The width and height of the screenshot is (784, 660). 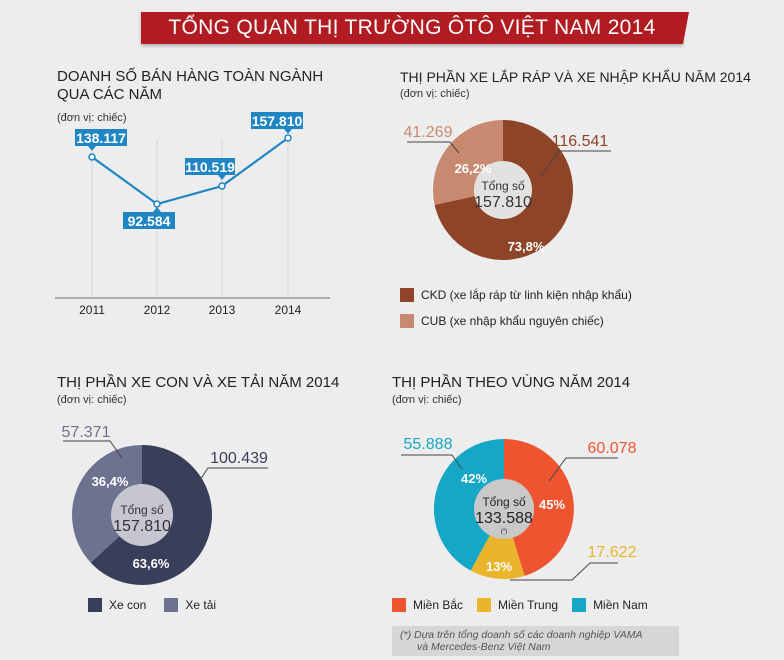 I want to click on xe-con-swatch, so click(x=95, y=605).